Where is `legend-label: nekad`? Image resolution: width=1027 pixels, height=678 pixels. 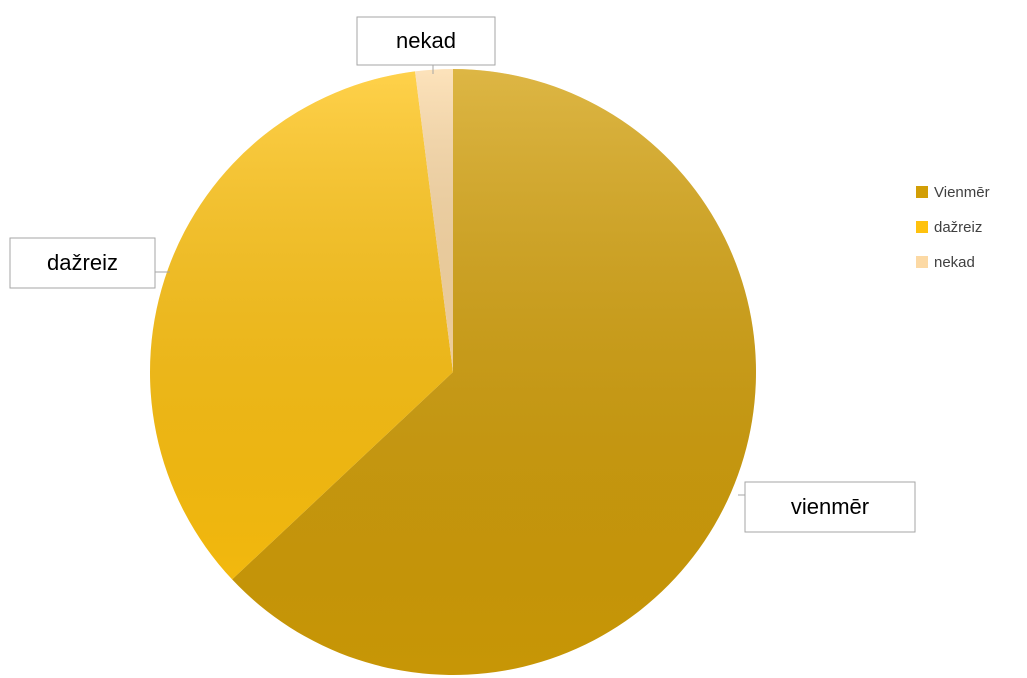
legend-label: nekad is located at coordinates (954, 262).